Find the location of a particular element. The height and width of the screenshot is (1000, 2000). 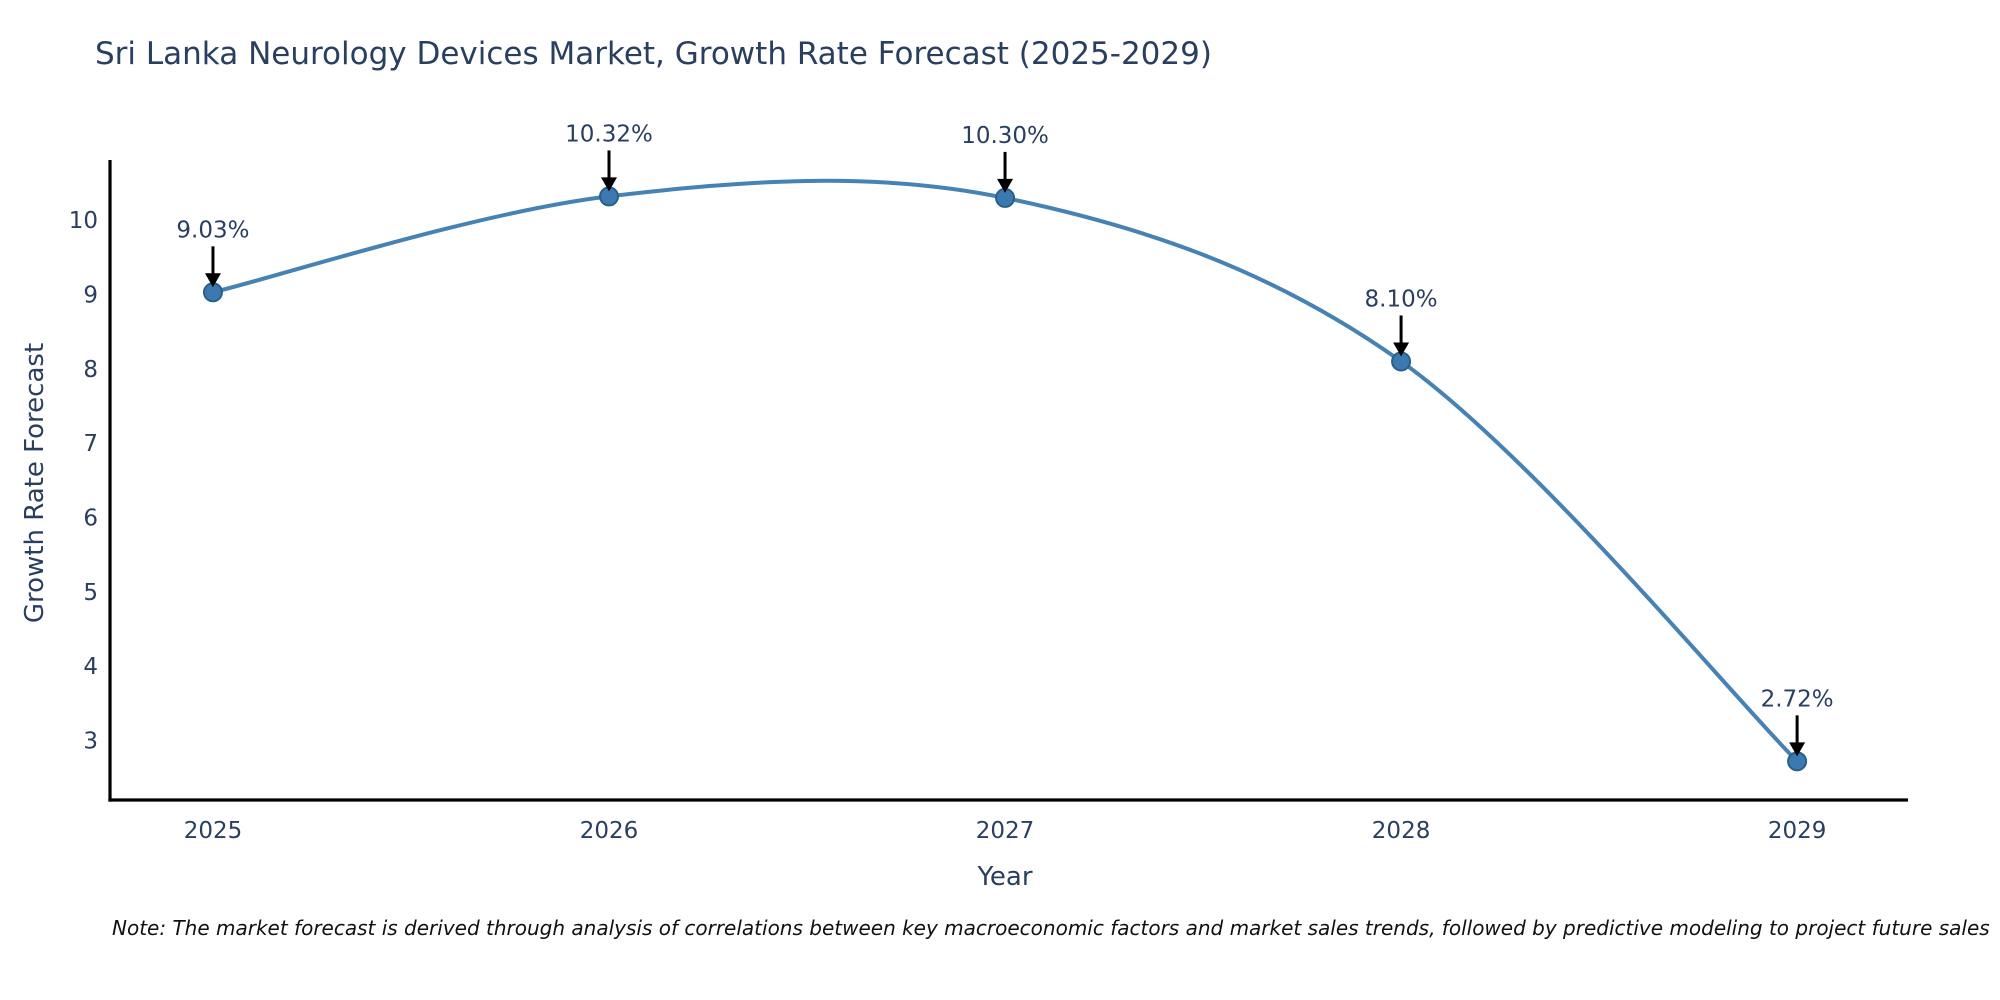

y-tick-label: 4 is located at coordinates (90, 667).